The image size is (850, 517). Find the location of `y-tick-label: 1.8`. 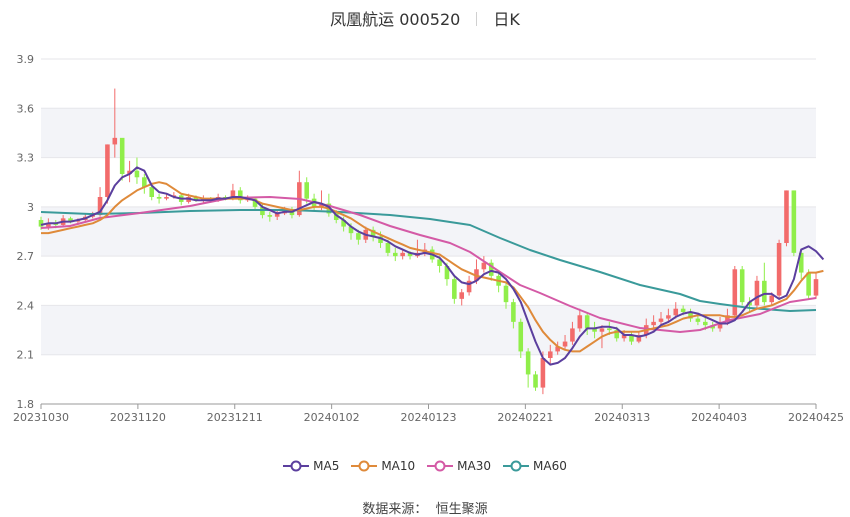

y-tick-label: 1.8 is located at coordinates (26, 404).